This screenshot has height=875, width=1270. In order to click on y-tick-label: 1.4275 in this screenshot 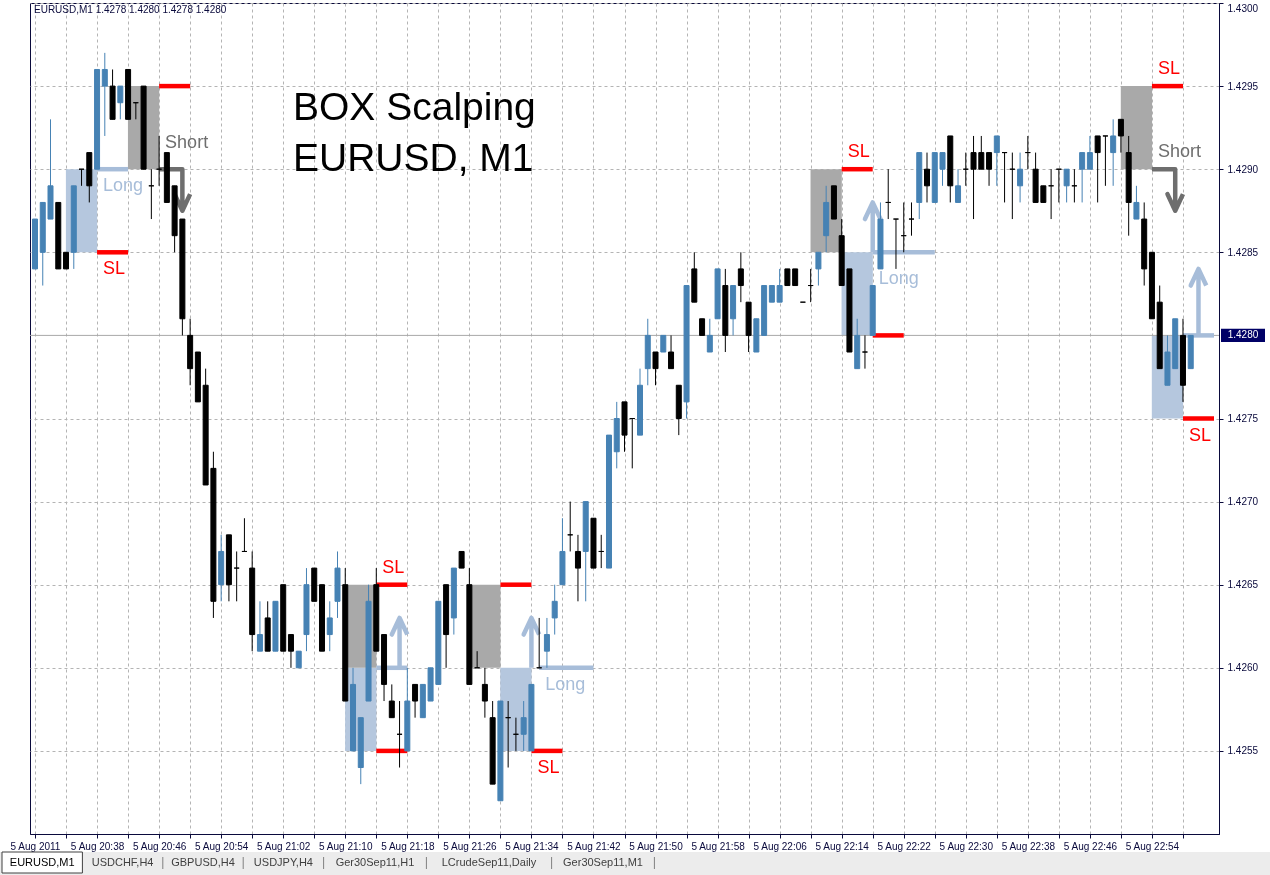, I will do `click(1243, 418)`.